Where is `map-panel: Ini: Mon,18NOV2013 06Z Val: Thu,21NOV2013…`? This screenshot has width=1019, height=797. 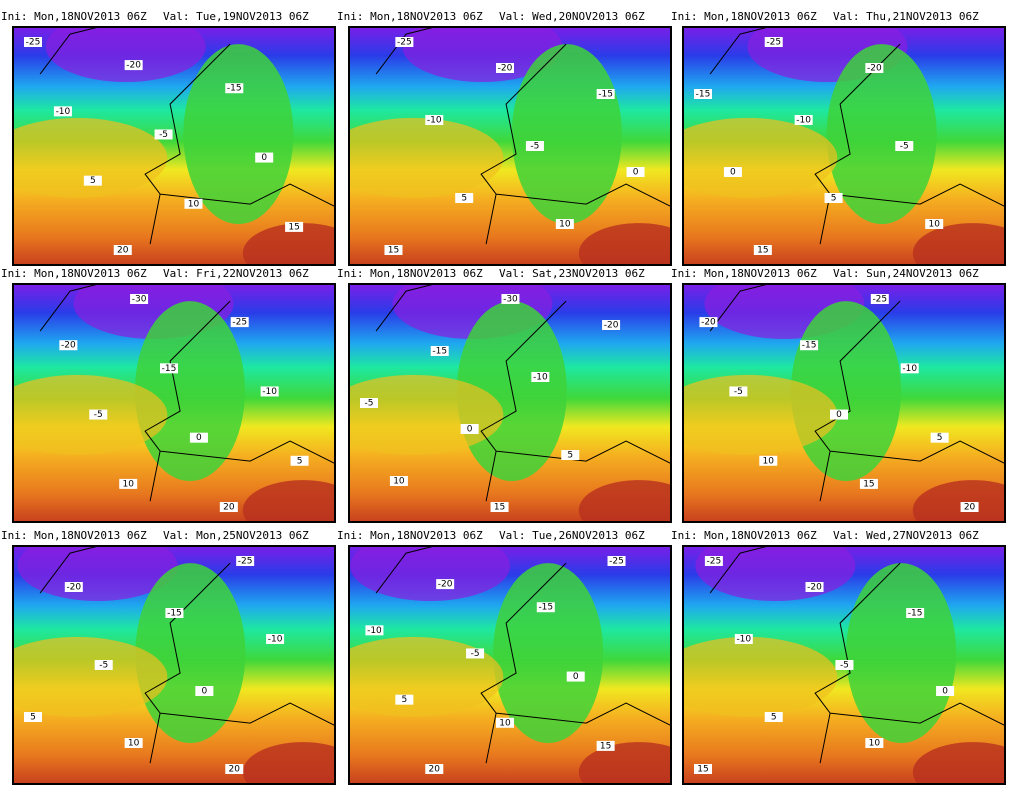
map-panel: Ini: Mon,18NOV2013 06Z Val: Thu,21NOV2013… is located at coordinates (838, 138).